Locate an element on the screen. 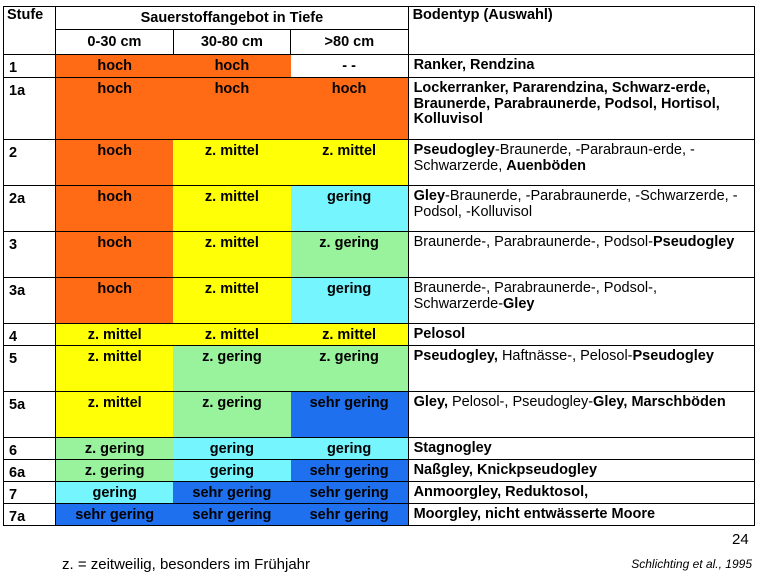  stufe-cell: 4 is located at coordinates (29, 334).